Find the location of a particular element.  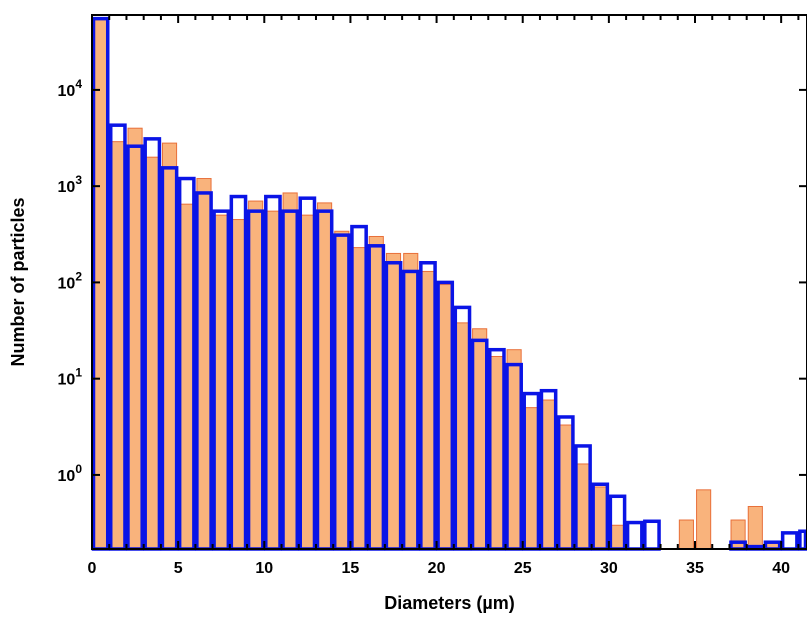

x-tick-label: 20 is located at coordinates (437, 568).